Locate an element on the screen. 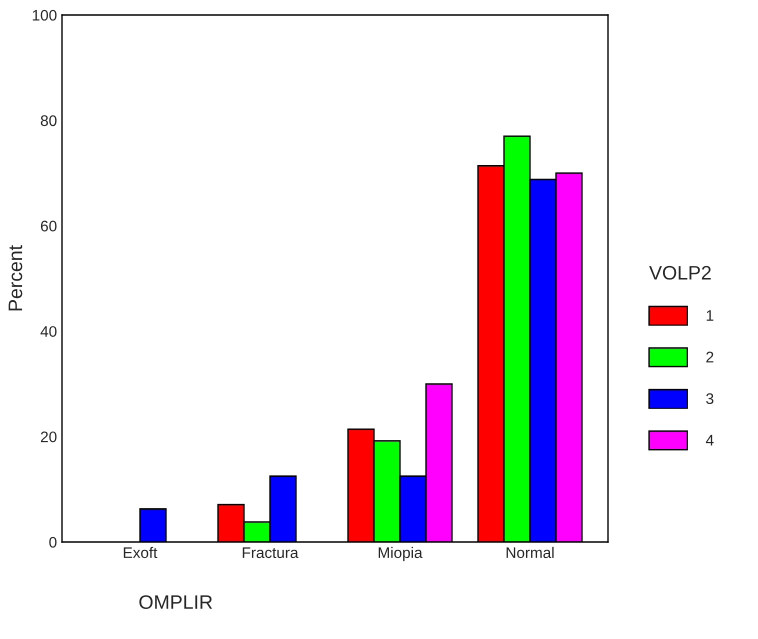 Image resolution: width=758 pixels, height=639 pixels. y-tick-label: 60 is located at coordinates (48, 226).